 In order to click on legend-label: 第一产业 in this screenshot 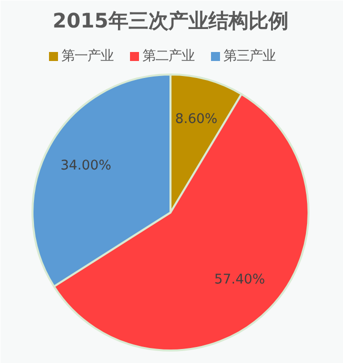, I will do `click(88, 56)`.